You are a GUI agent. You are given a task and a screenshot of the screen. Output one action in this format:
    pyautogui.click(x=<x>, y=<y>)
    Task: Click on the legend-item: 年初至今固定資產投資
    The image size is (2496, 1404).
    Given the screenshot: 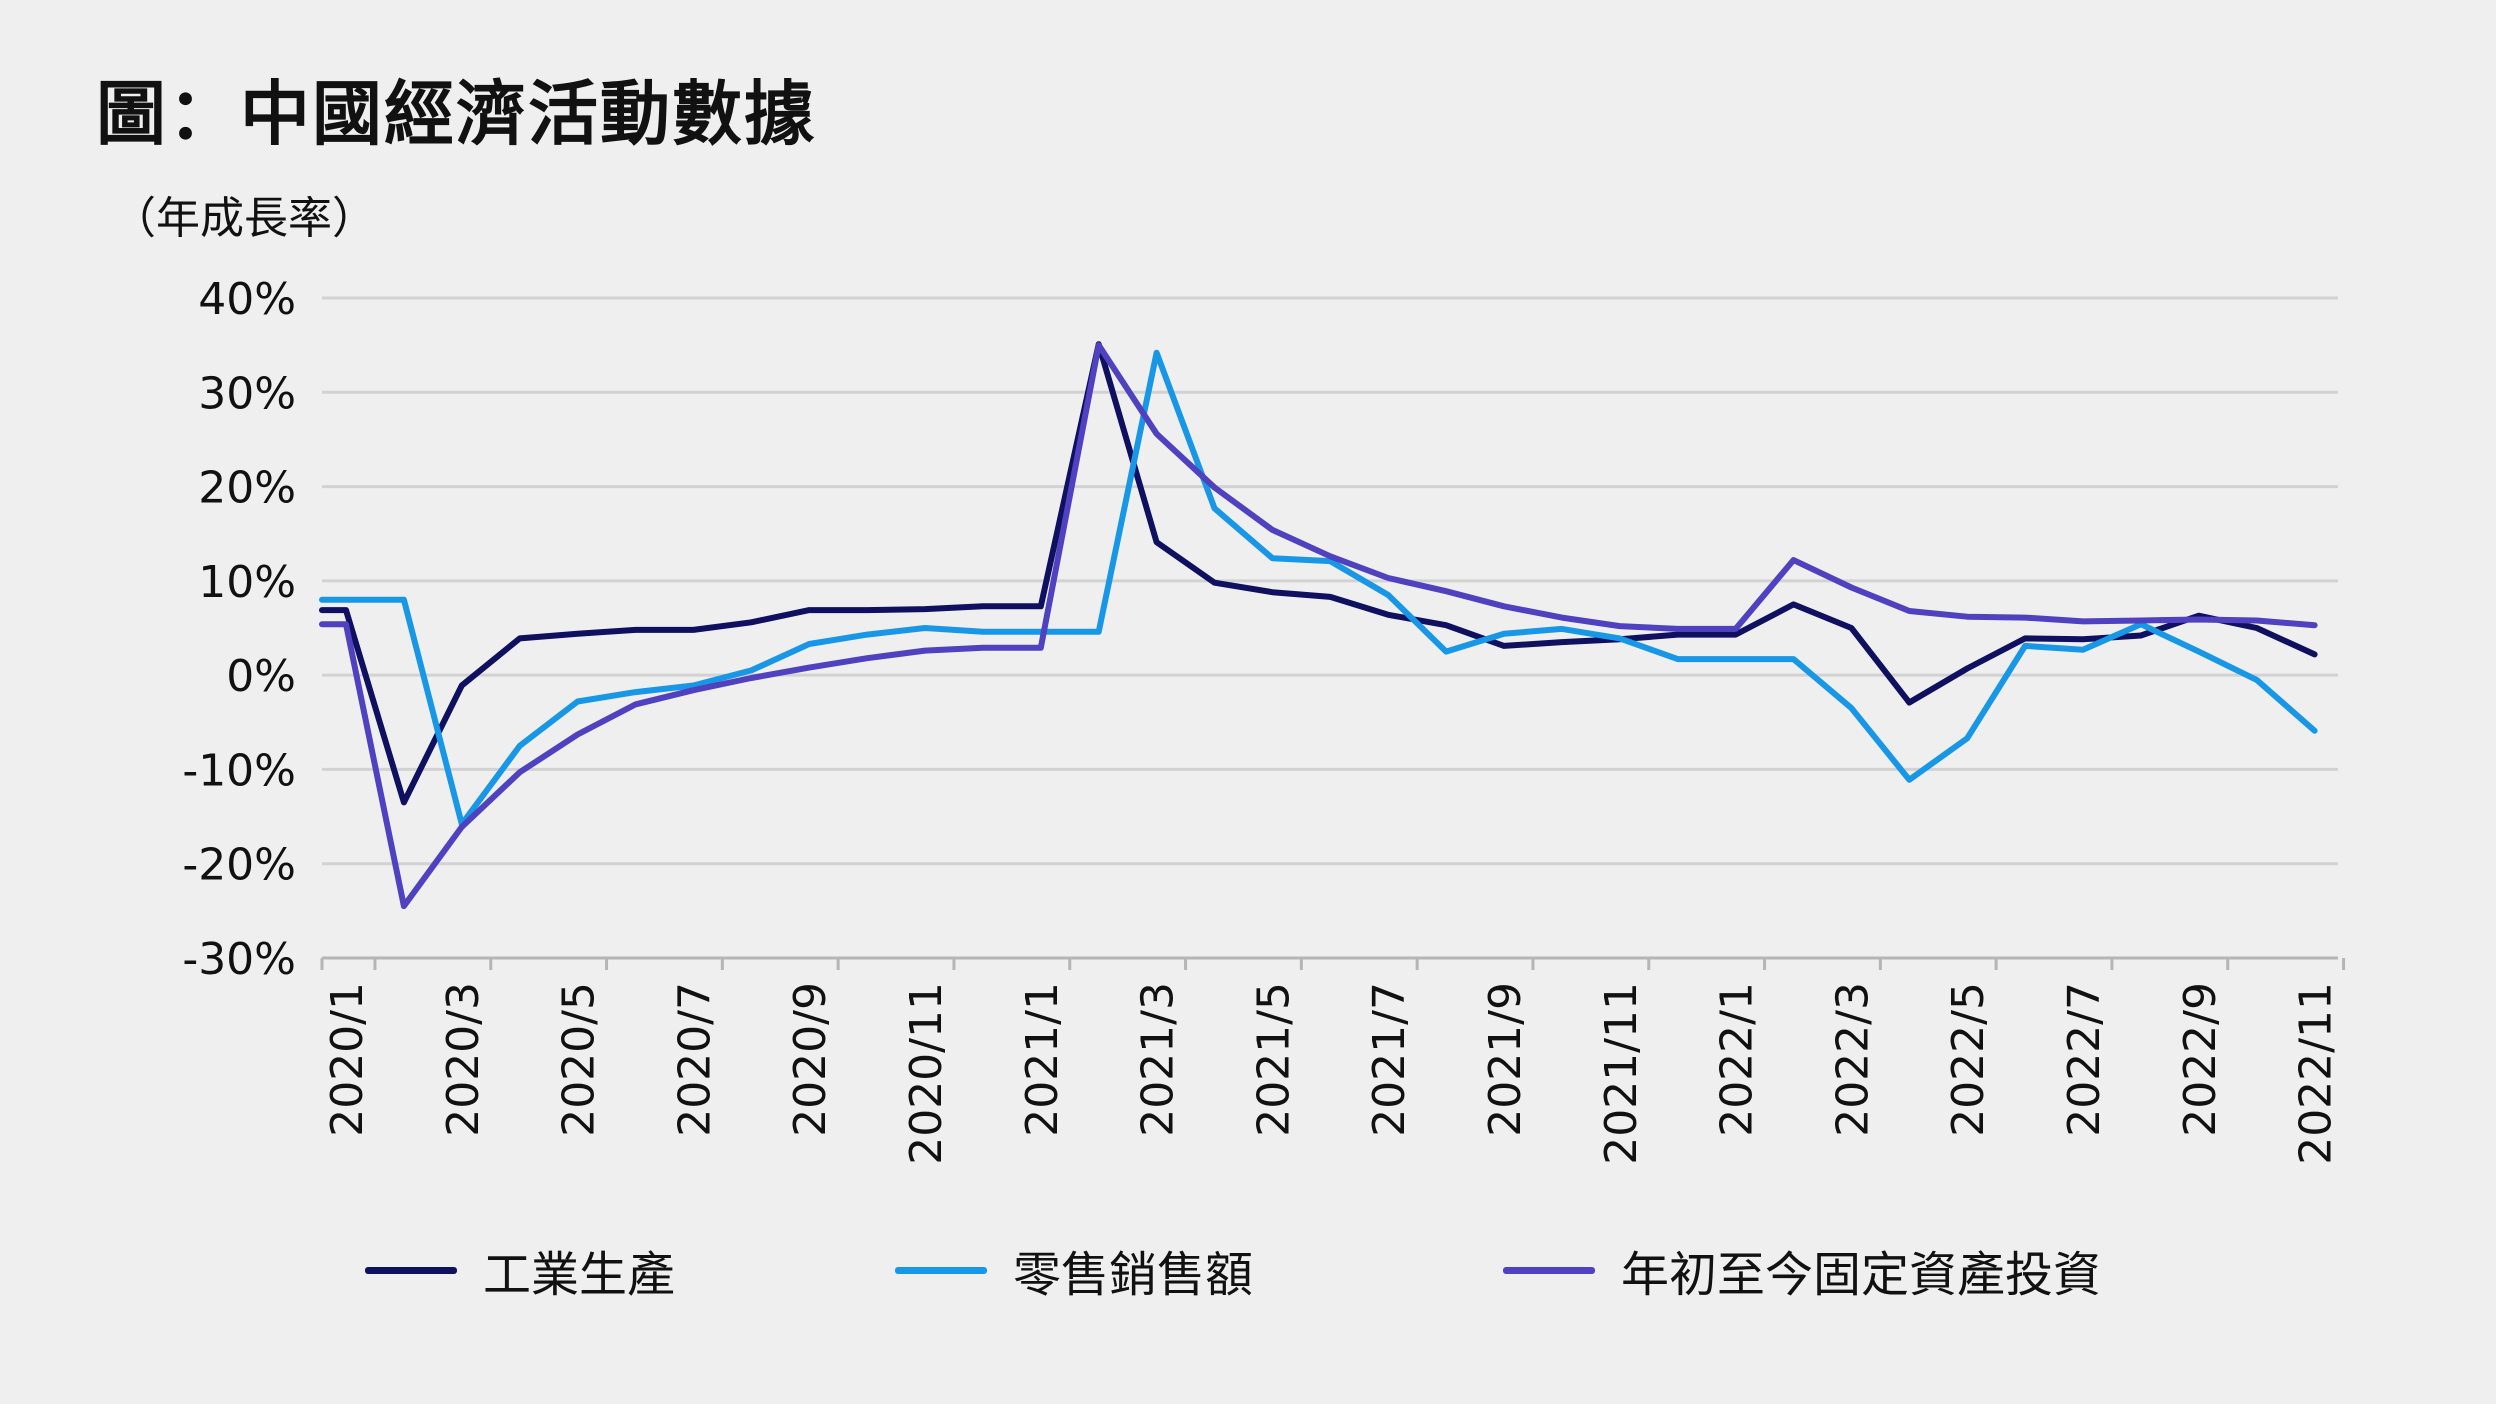 What is the action you would take?
    pyautogui.click(x=1802, y=1270)
    